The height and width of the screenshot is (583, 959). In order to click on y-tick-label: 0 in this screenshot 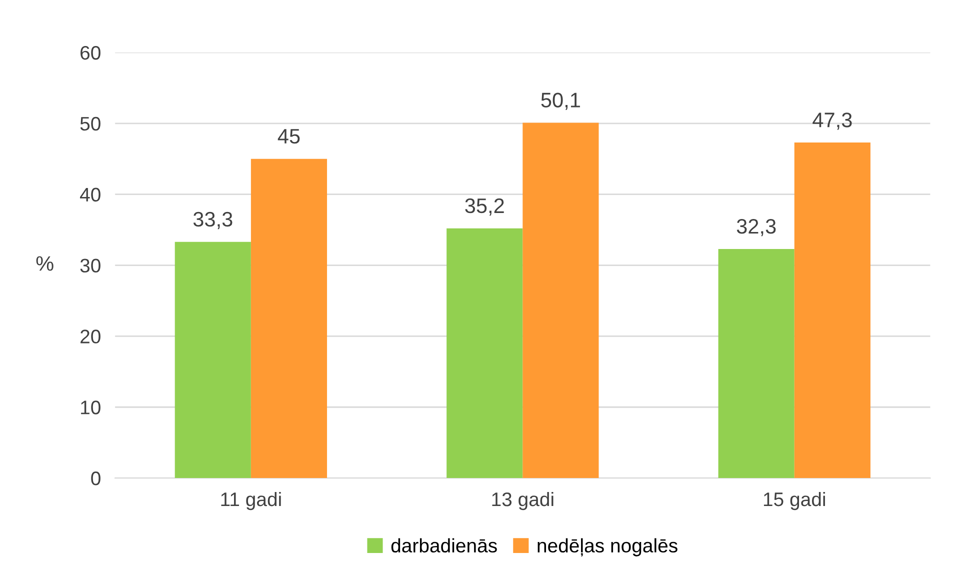, I will do `click(95, 479)`.